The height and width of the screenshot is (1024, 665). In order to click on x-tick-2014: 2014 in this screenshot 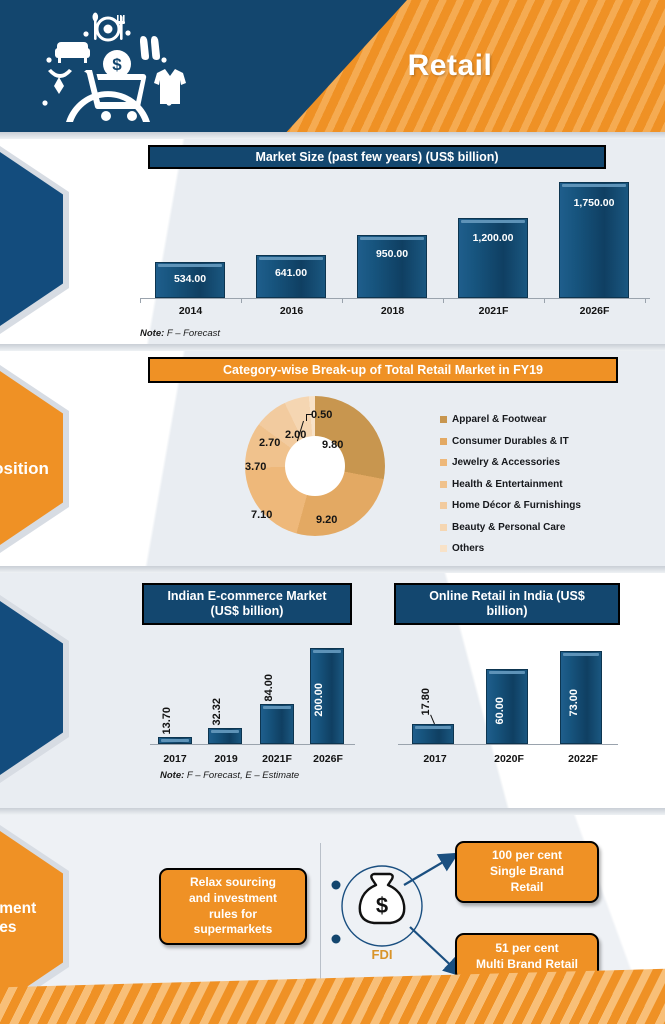, I will do `click(190, 311)`.